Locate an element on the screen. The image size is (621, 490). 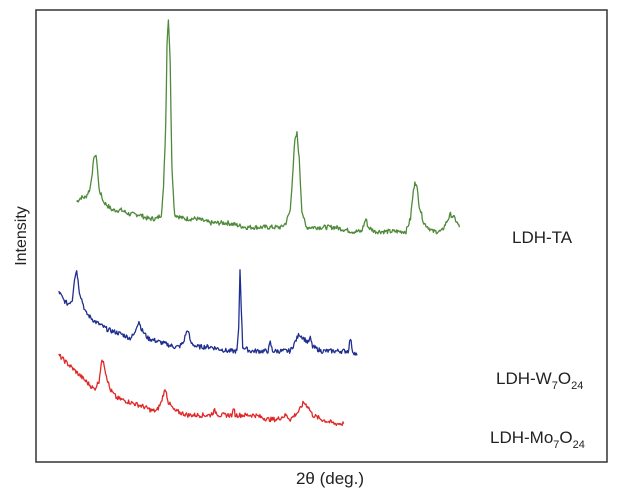
series-label: LDH-TA is located at coordinates (542, 237).